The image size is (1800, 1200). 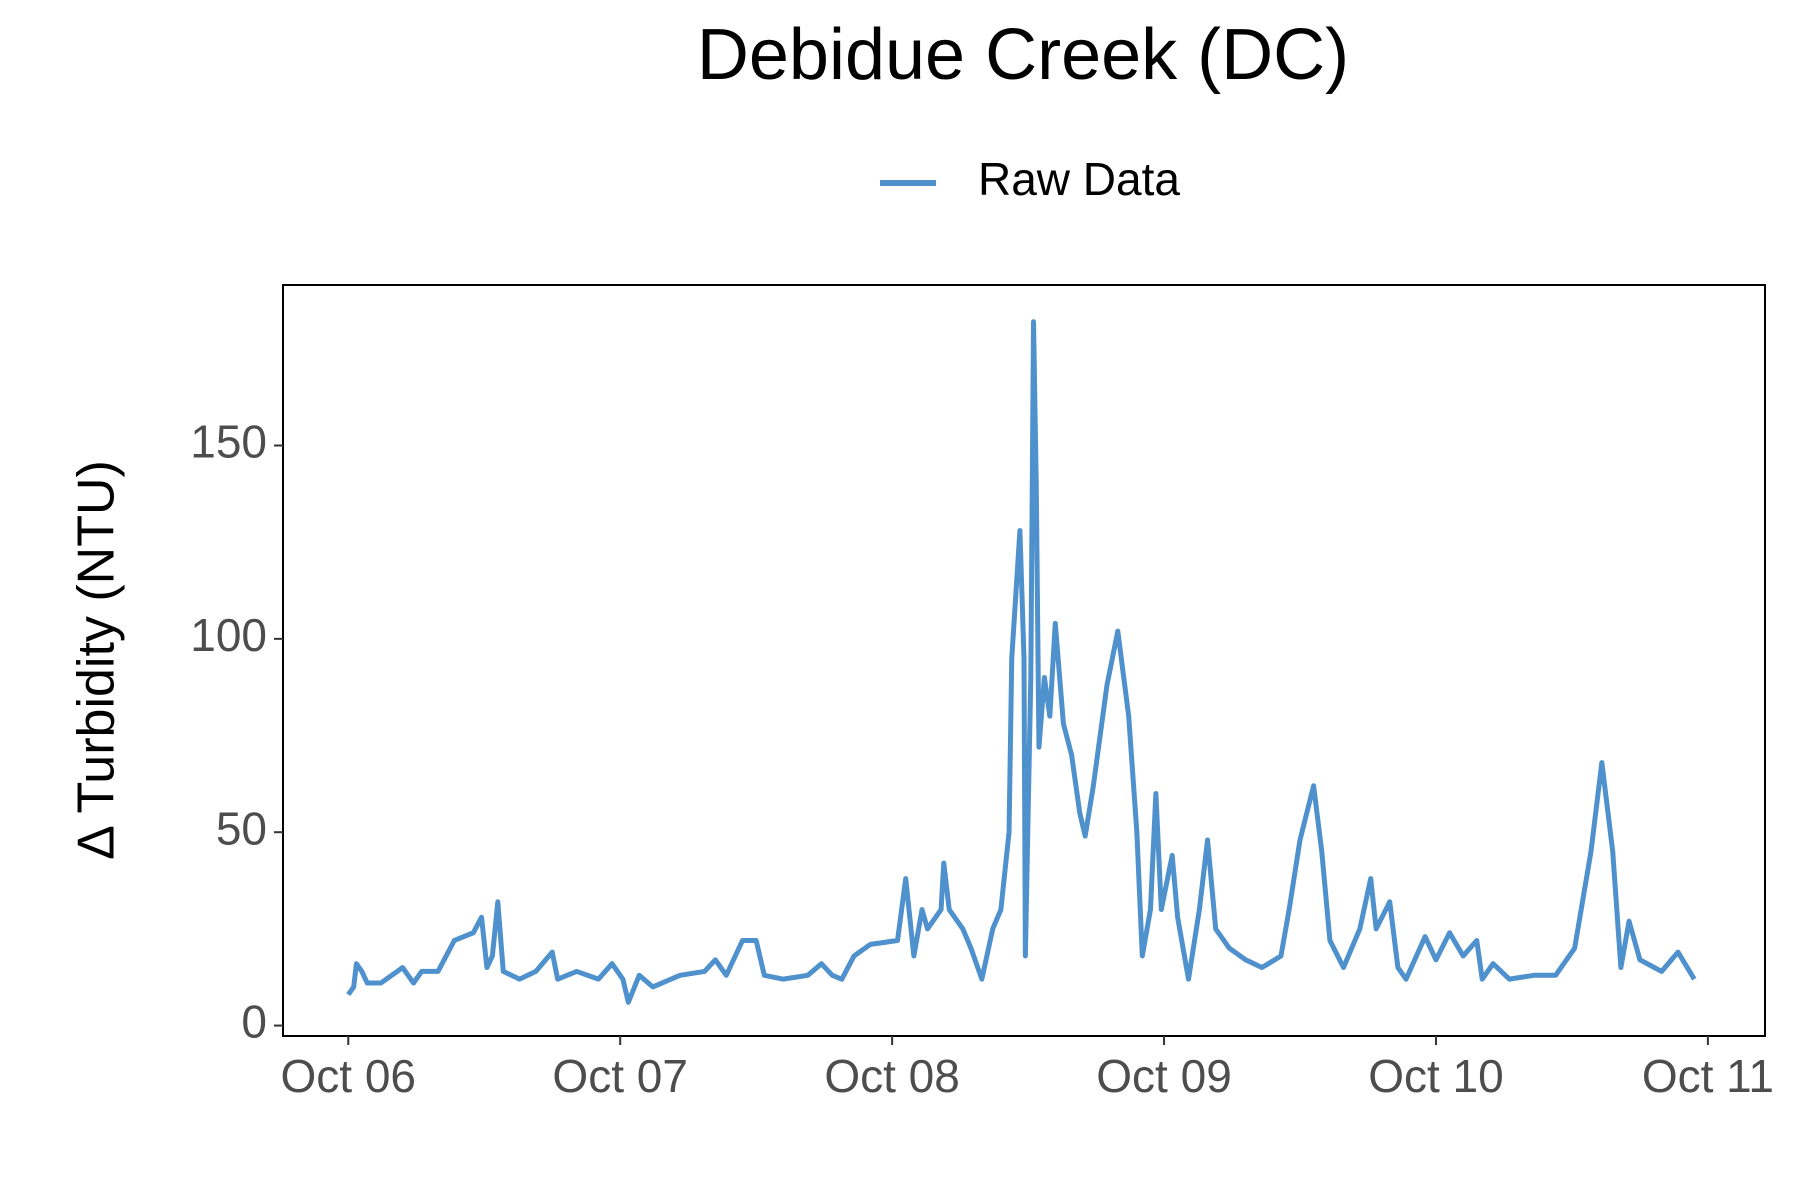 What do you see at coordinates (228, 442) in the screenshot?
I see `y-tick-label: 150` at bounding box center [228, 442].